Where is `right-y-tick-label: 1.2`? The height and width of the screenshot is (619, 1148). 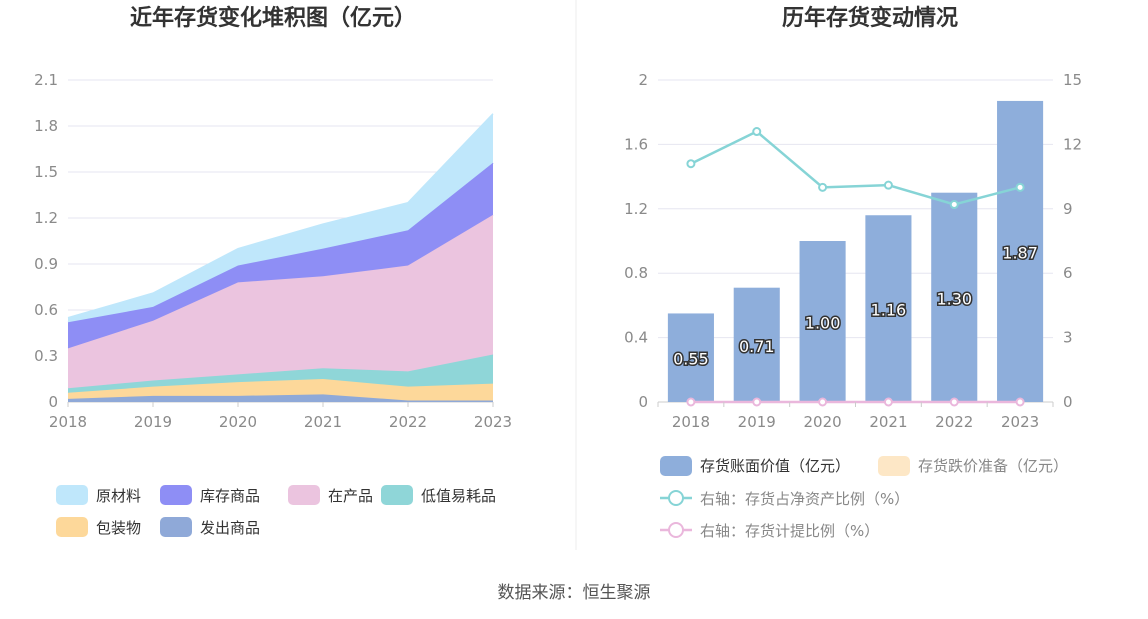 right-y-tick-label: 1.2 is located at coordinates (636, 209).